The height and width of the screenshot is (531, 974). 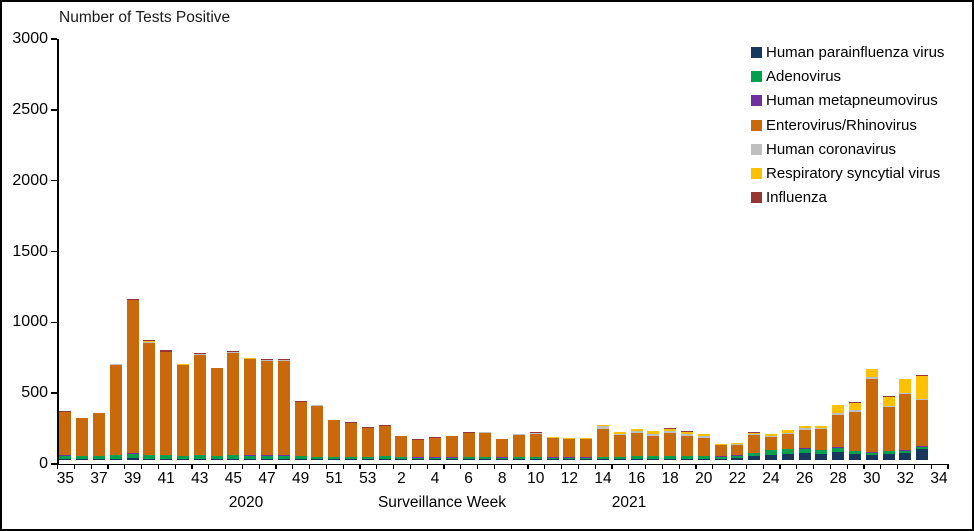 What do you see at coordinates (847, 149) in the screenshot?
I see `legend-item-human-coronavirus: Human coronavirus` at bounding box center [847, 149].